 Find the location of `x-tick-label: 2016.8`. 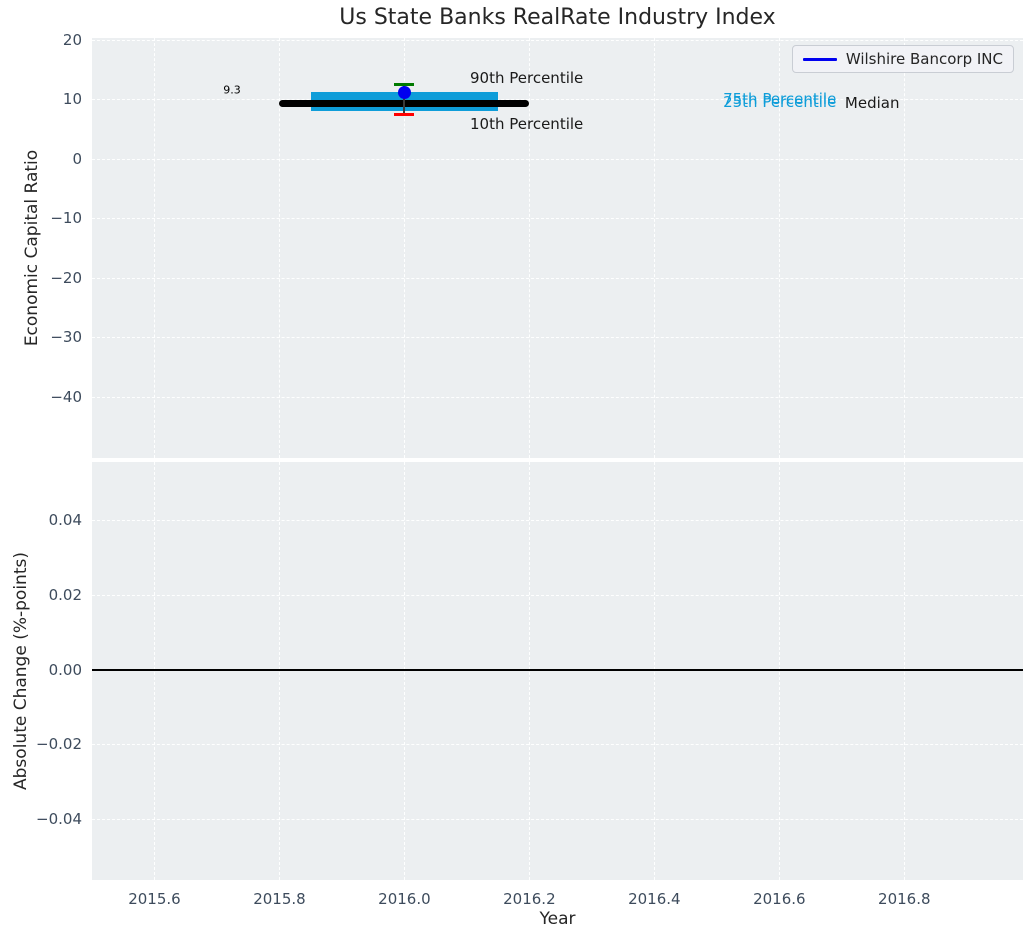

x-tick-label: 2016.8 is located at coordinates (904, 899).